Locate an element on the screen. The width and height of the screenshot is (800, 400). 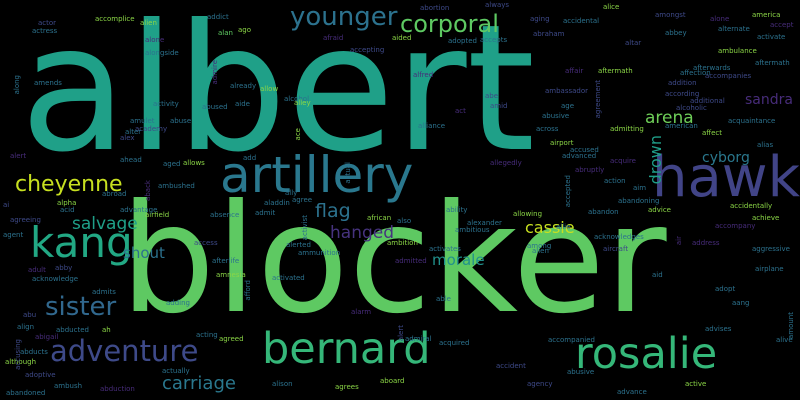
cloud-word: ace is located at coordinates (298, 134).